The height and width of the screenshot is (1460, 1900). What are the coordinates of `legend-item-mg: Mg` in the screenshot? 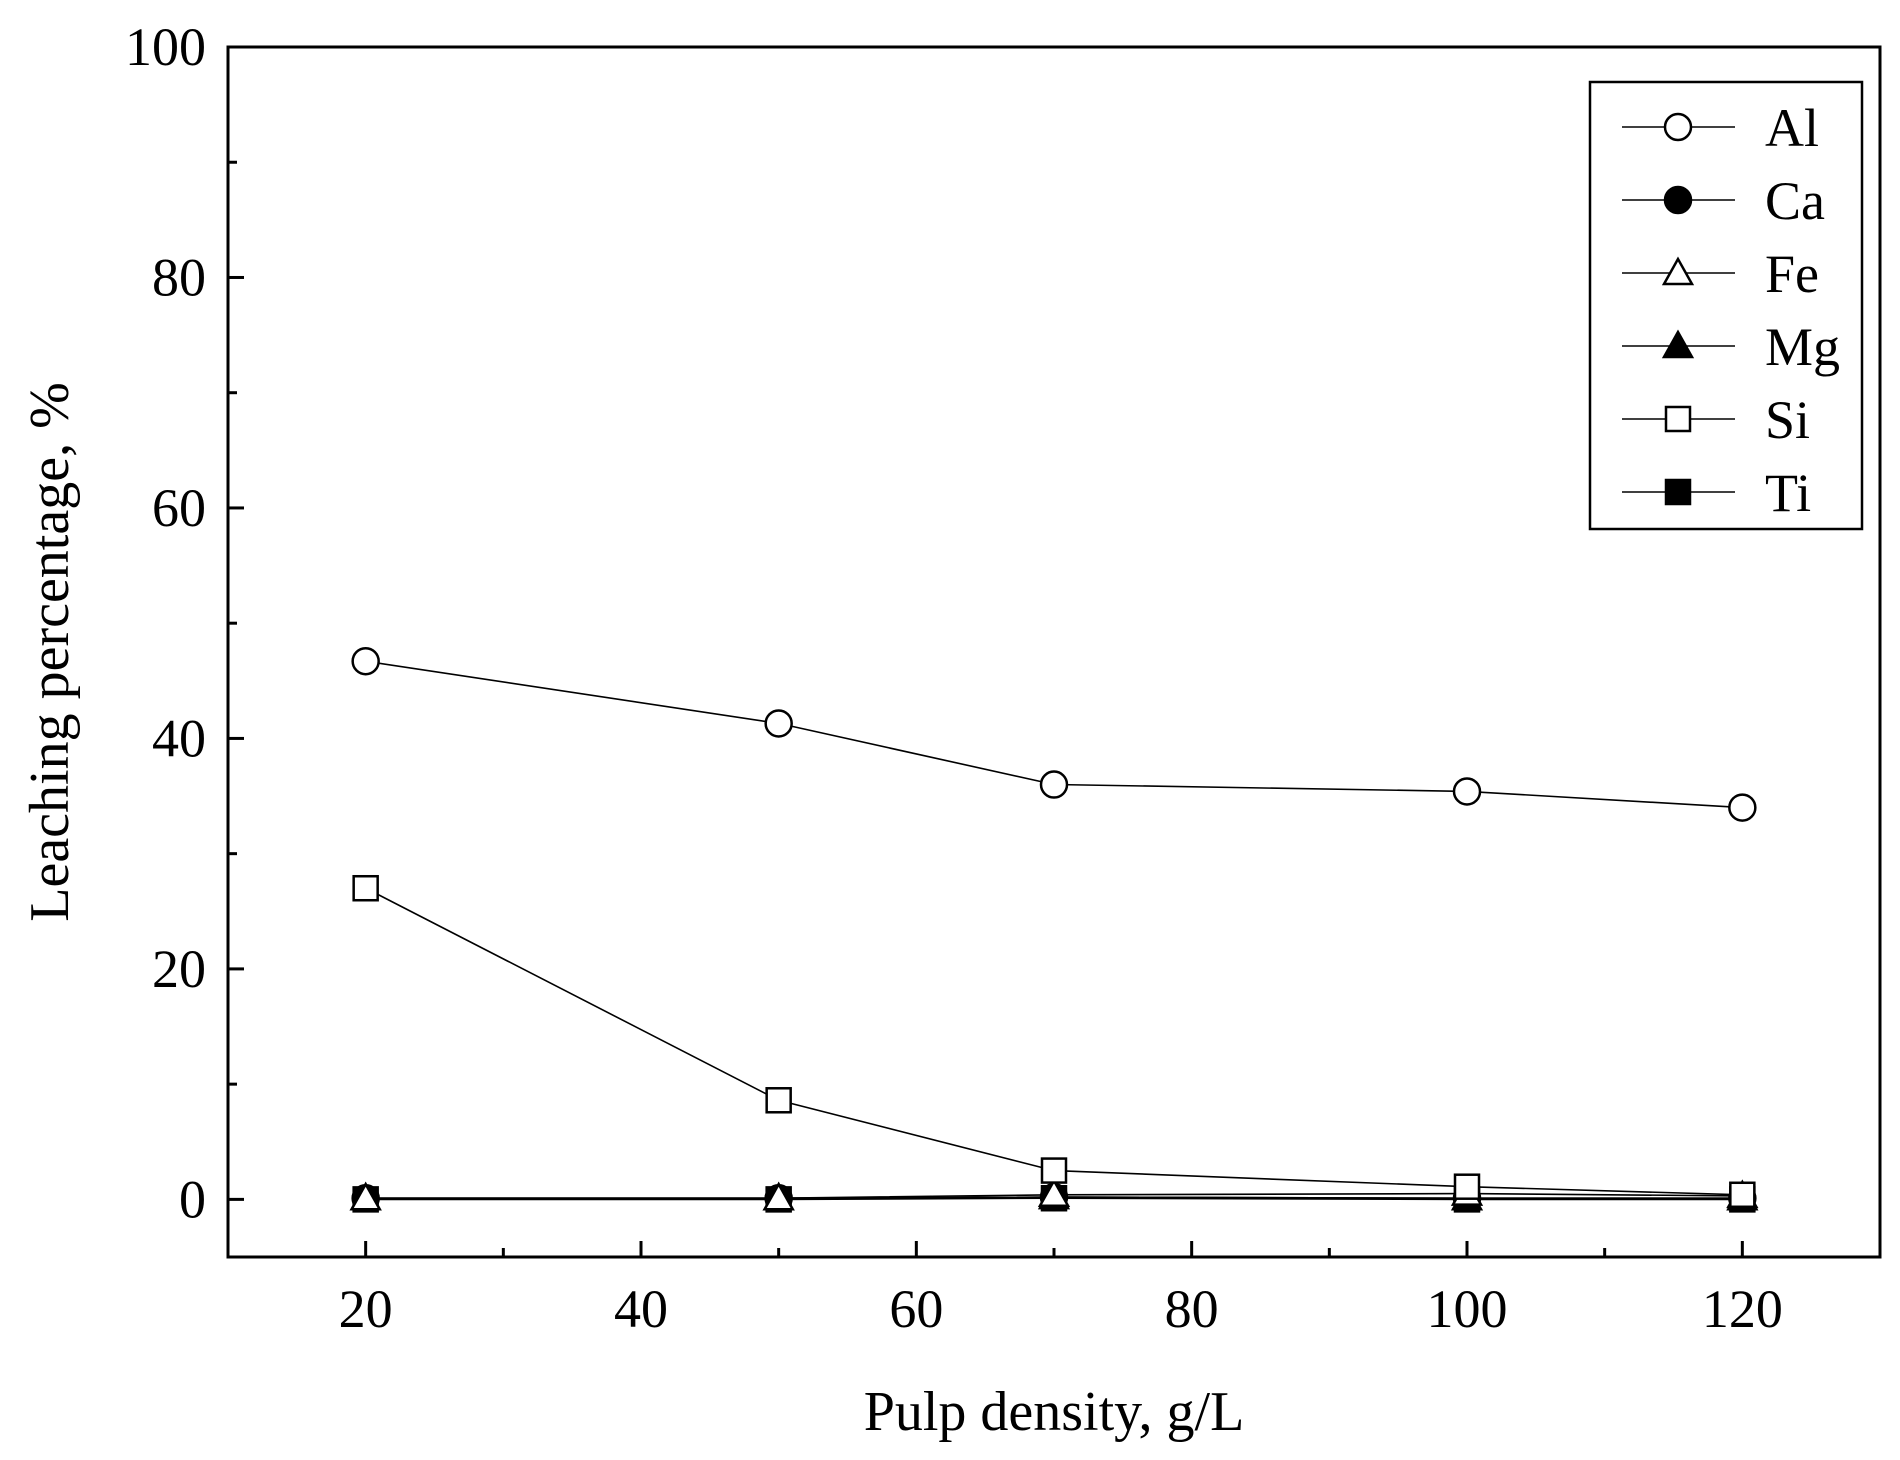 It's located at (1731, 347).